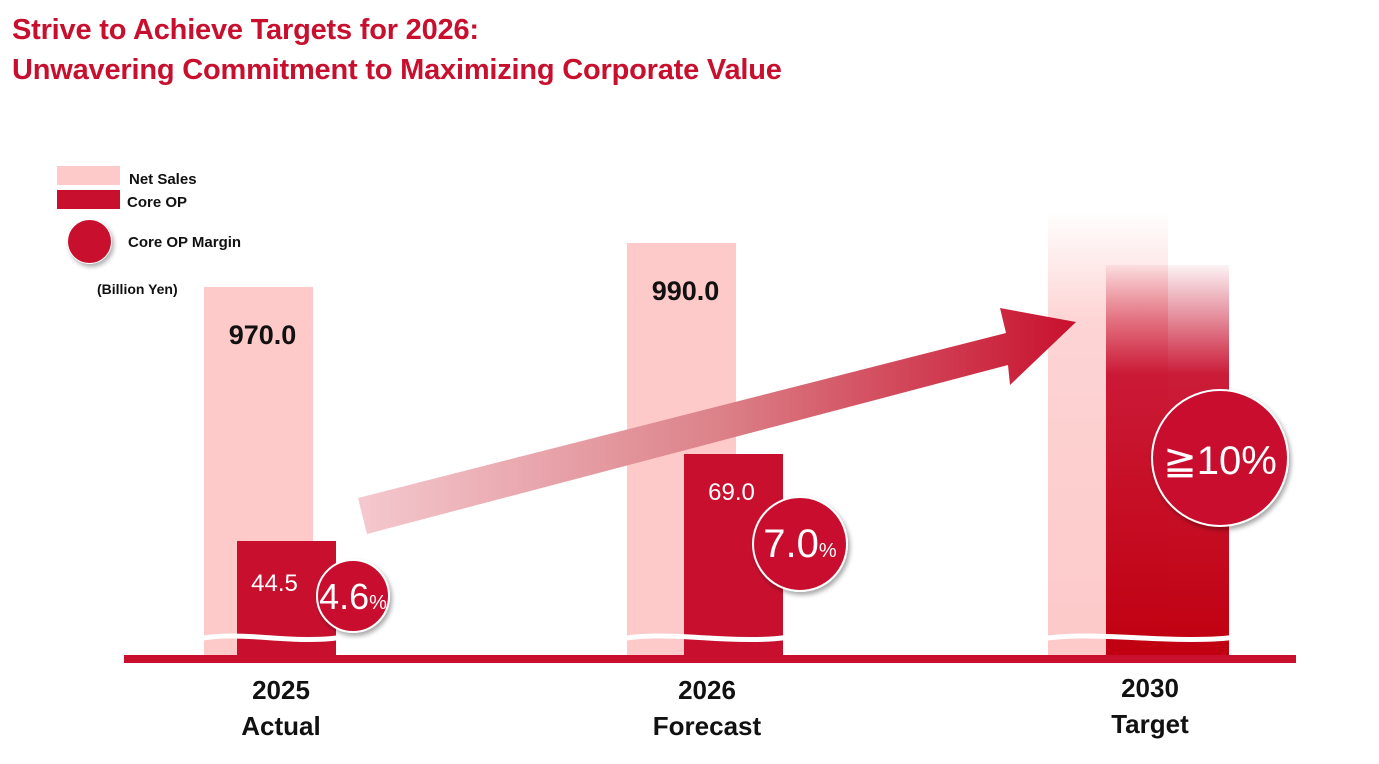 Image resolution: width=1379 pixels, height=764 pixels. What do you see at coordinates (1220, 461) in the screenshot?
I see `label-margin-2030: ≧10%` at bounding box center [1220, 461].